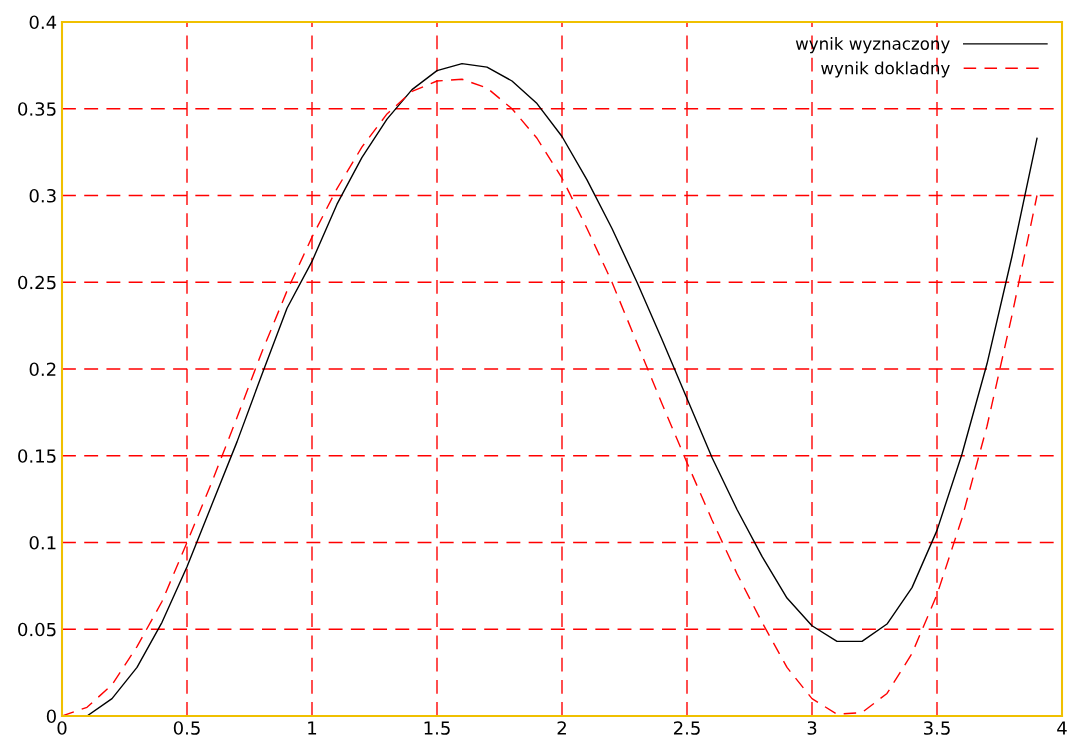 The height and width of the screenshot is (749, 1074). What do you see at coordinates (186, 728) in the screenshot?
I see `x-tick-label: 0.5` at bounding box center [186, 728].